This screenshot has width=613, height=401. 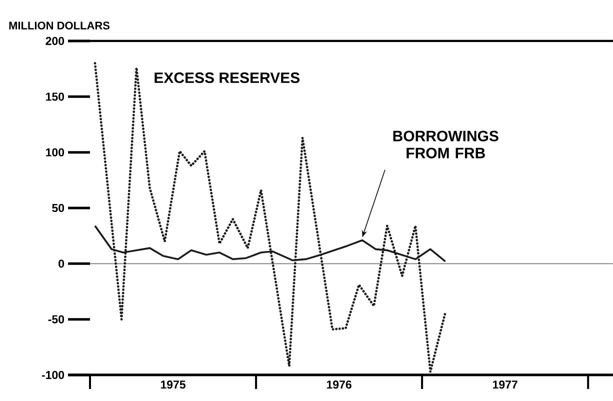 What do you see at coordinates (55, 152) in the screenshot?
I see `y-tick-label: 100` at bounding box center [55, 152].